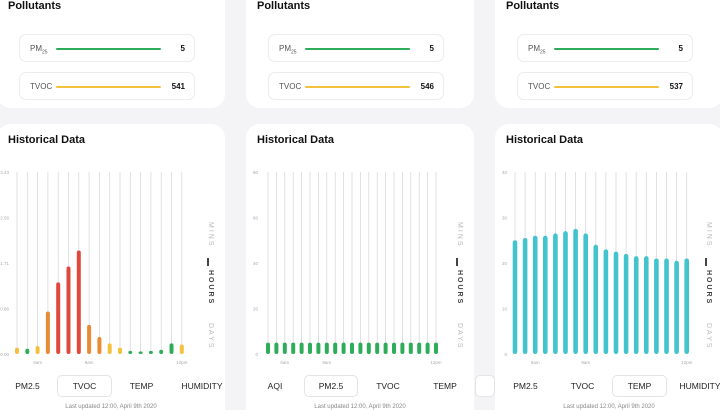 The height and width of the screenshot is (410, 720). I want to click on tvoc-value: 541, so click(178, 86).